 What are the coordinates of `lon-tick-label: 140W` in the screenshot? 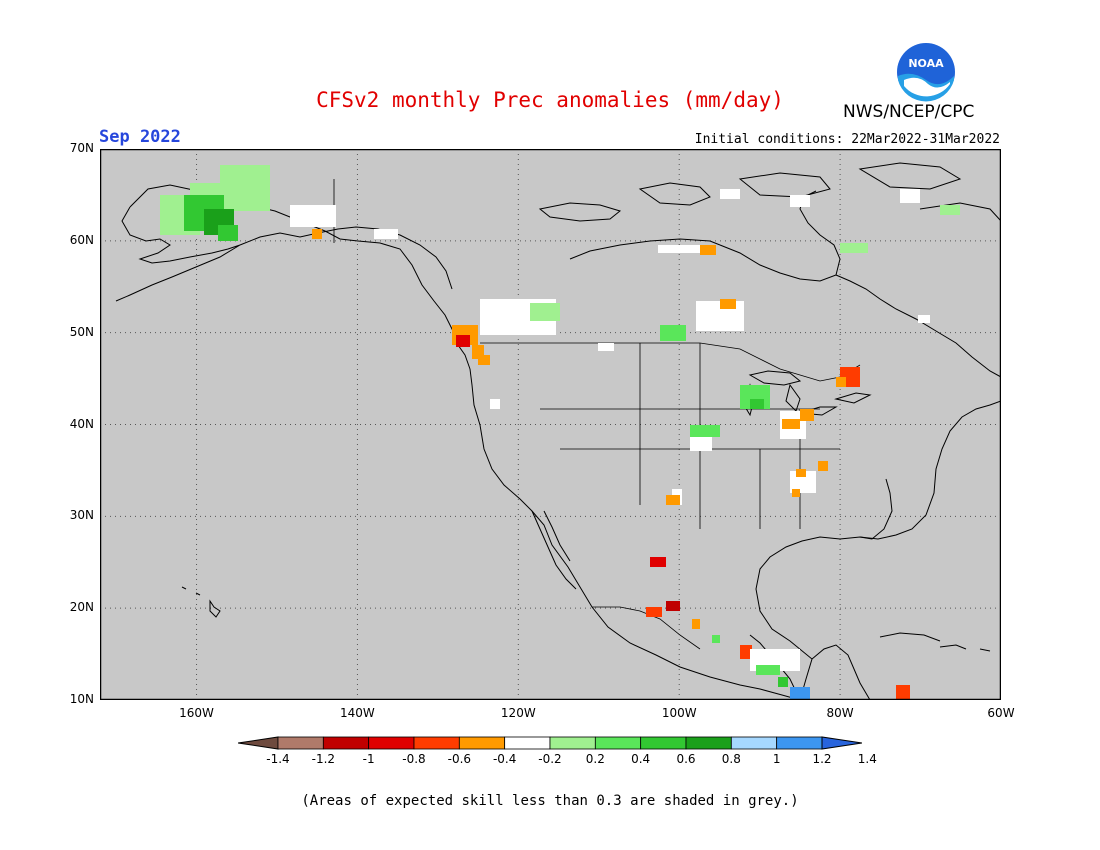 It's located at (357, 713).